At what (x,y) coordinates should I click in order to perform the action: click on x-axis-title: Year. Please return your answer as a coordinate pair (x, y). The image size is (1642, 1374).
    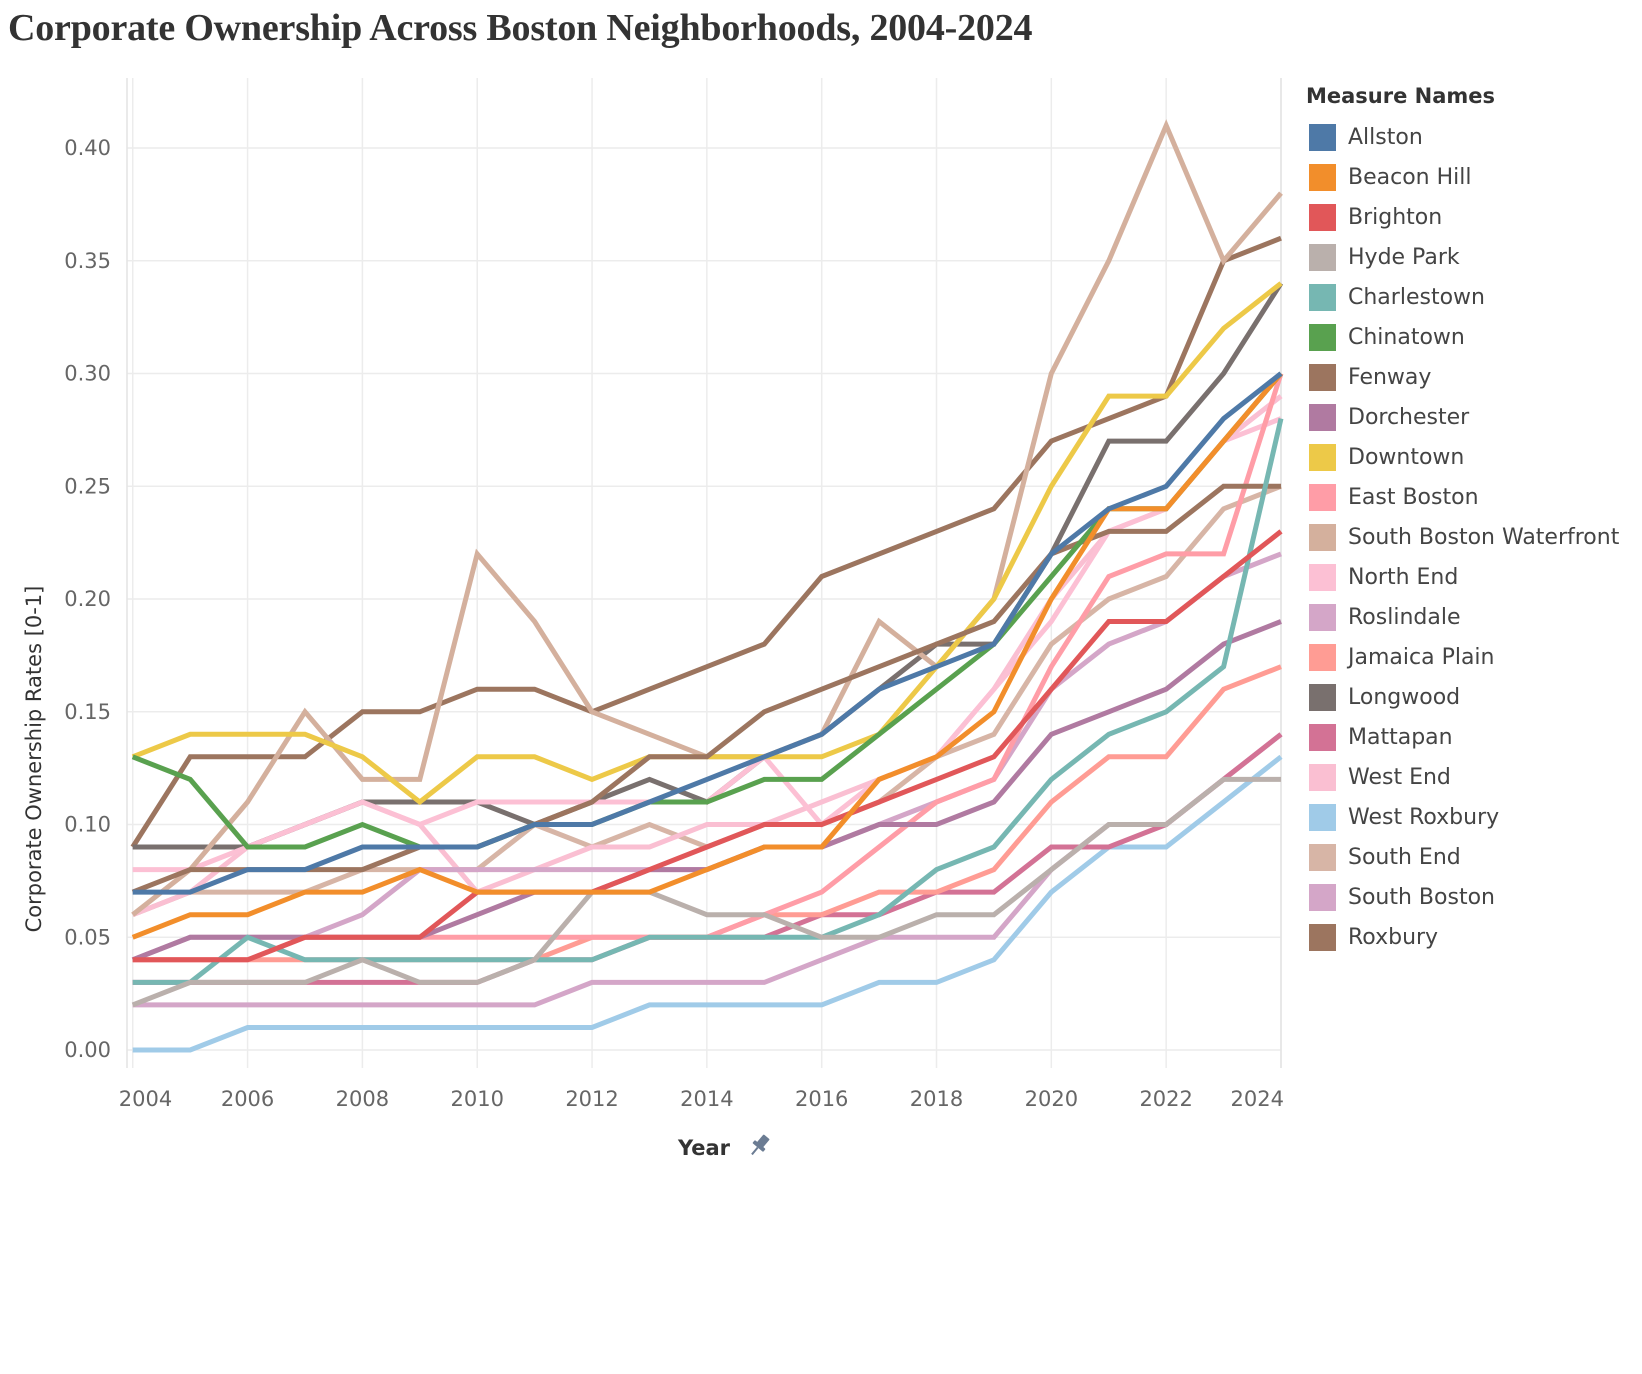
    Looking at the image, I should click on (704, 1148).